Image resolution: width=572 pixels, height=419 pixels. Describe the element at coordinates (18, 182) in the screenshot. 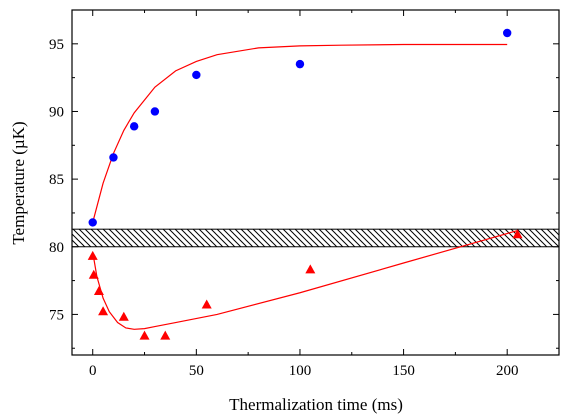

I see `y-axis-label: Temperature (µK)` at that location.